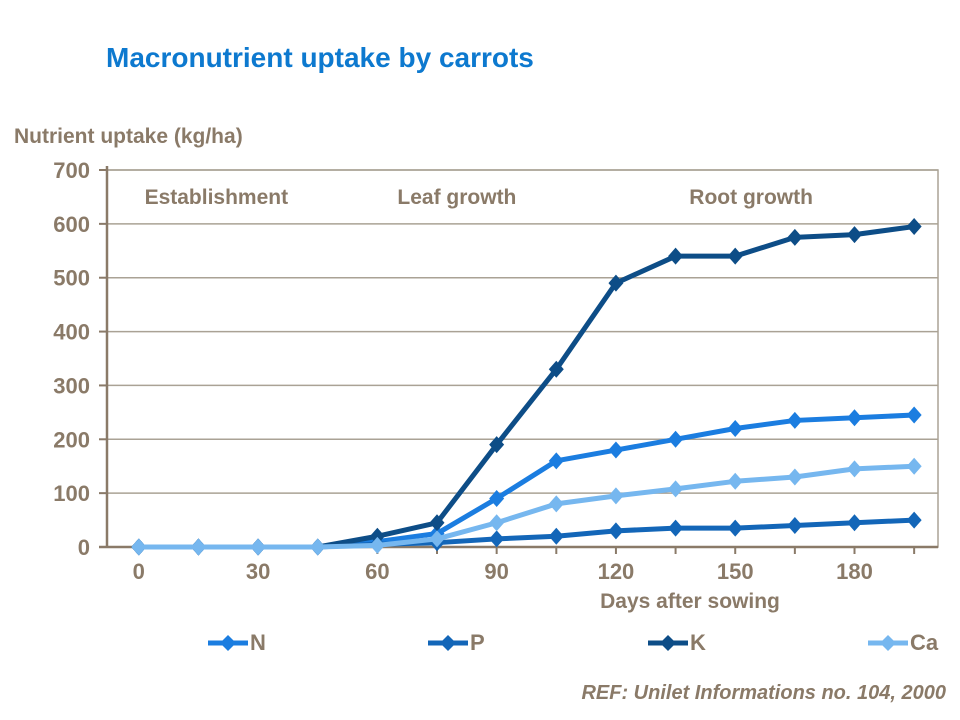 The height and width of the screenshot is (720, 960). Describe the element at coordinates (477, 642) in the screenshot. I see `legend-label-p: P` at that location.